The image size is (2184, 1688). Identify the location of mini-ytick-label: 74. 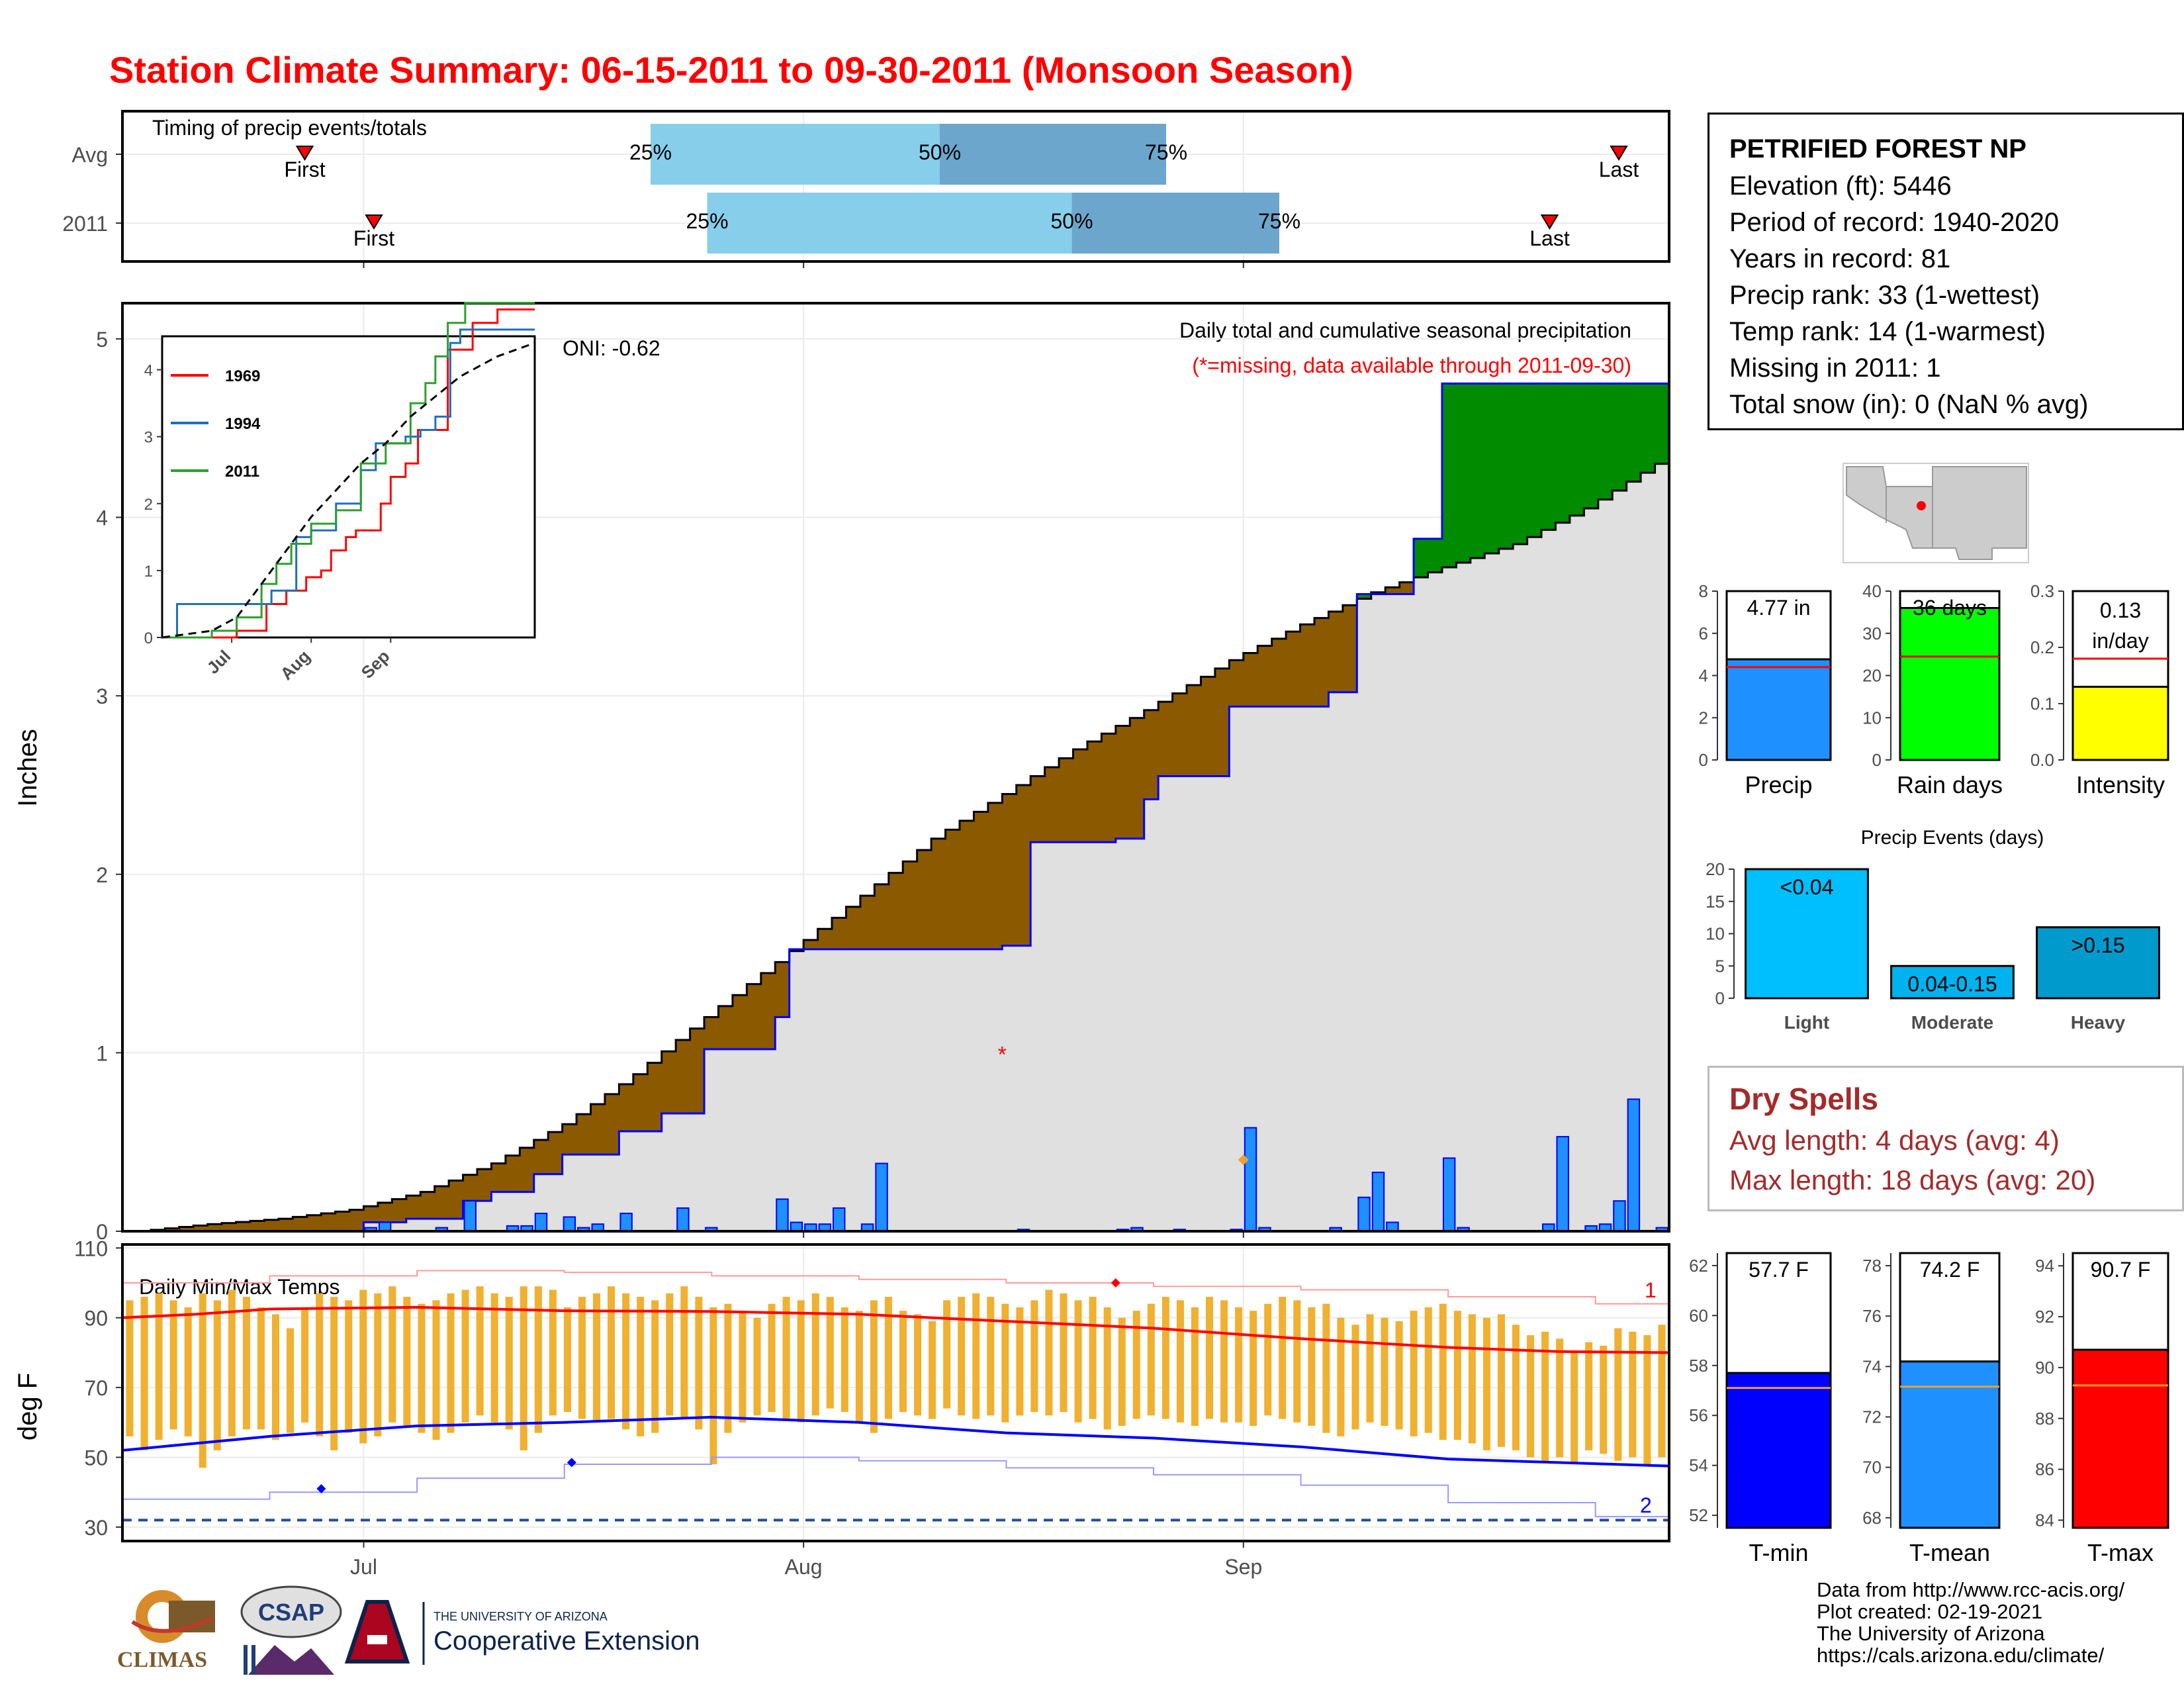
(1872, 1366).